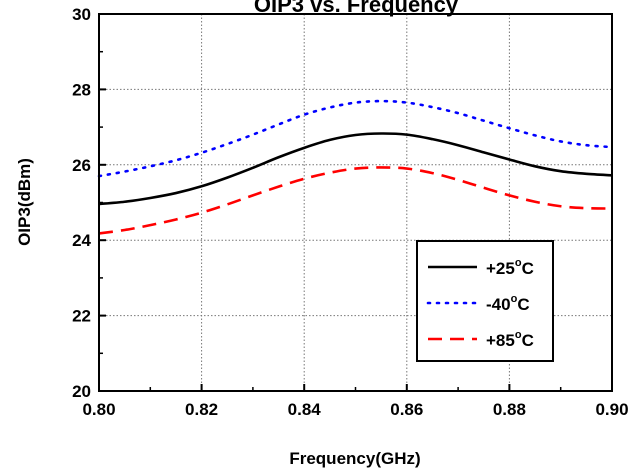 This screenshot has width=637, height=472. I want to click on legend-box, so click(485, 301).